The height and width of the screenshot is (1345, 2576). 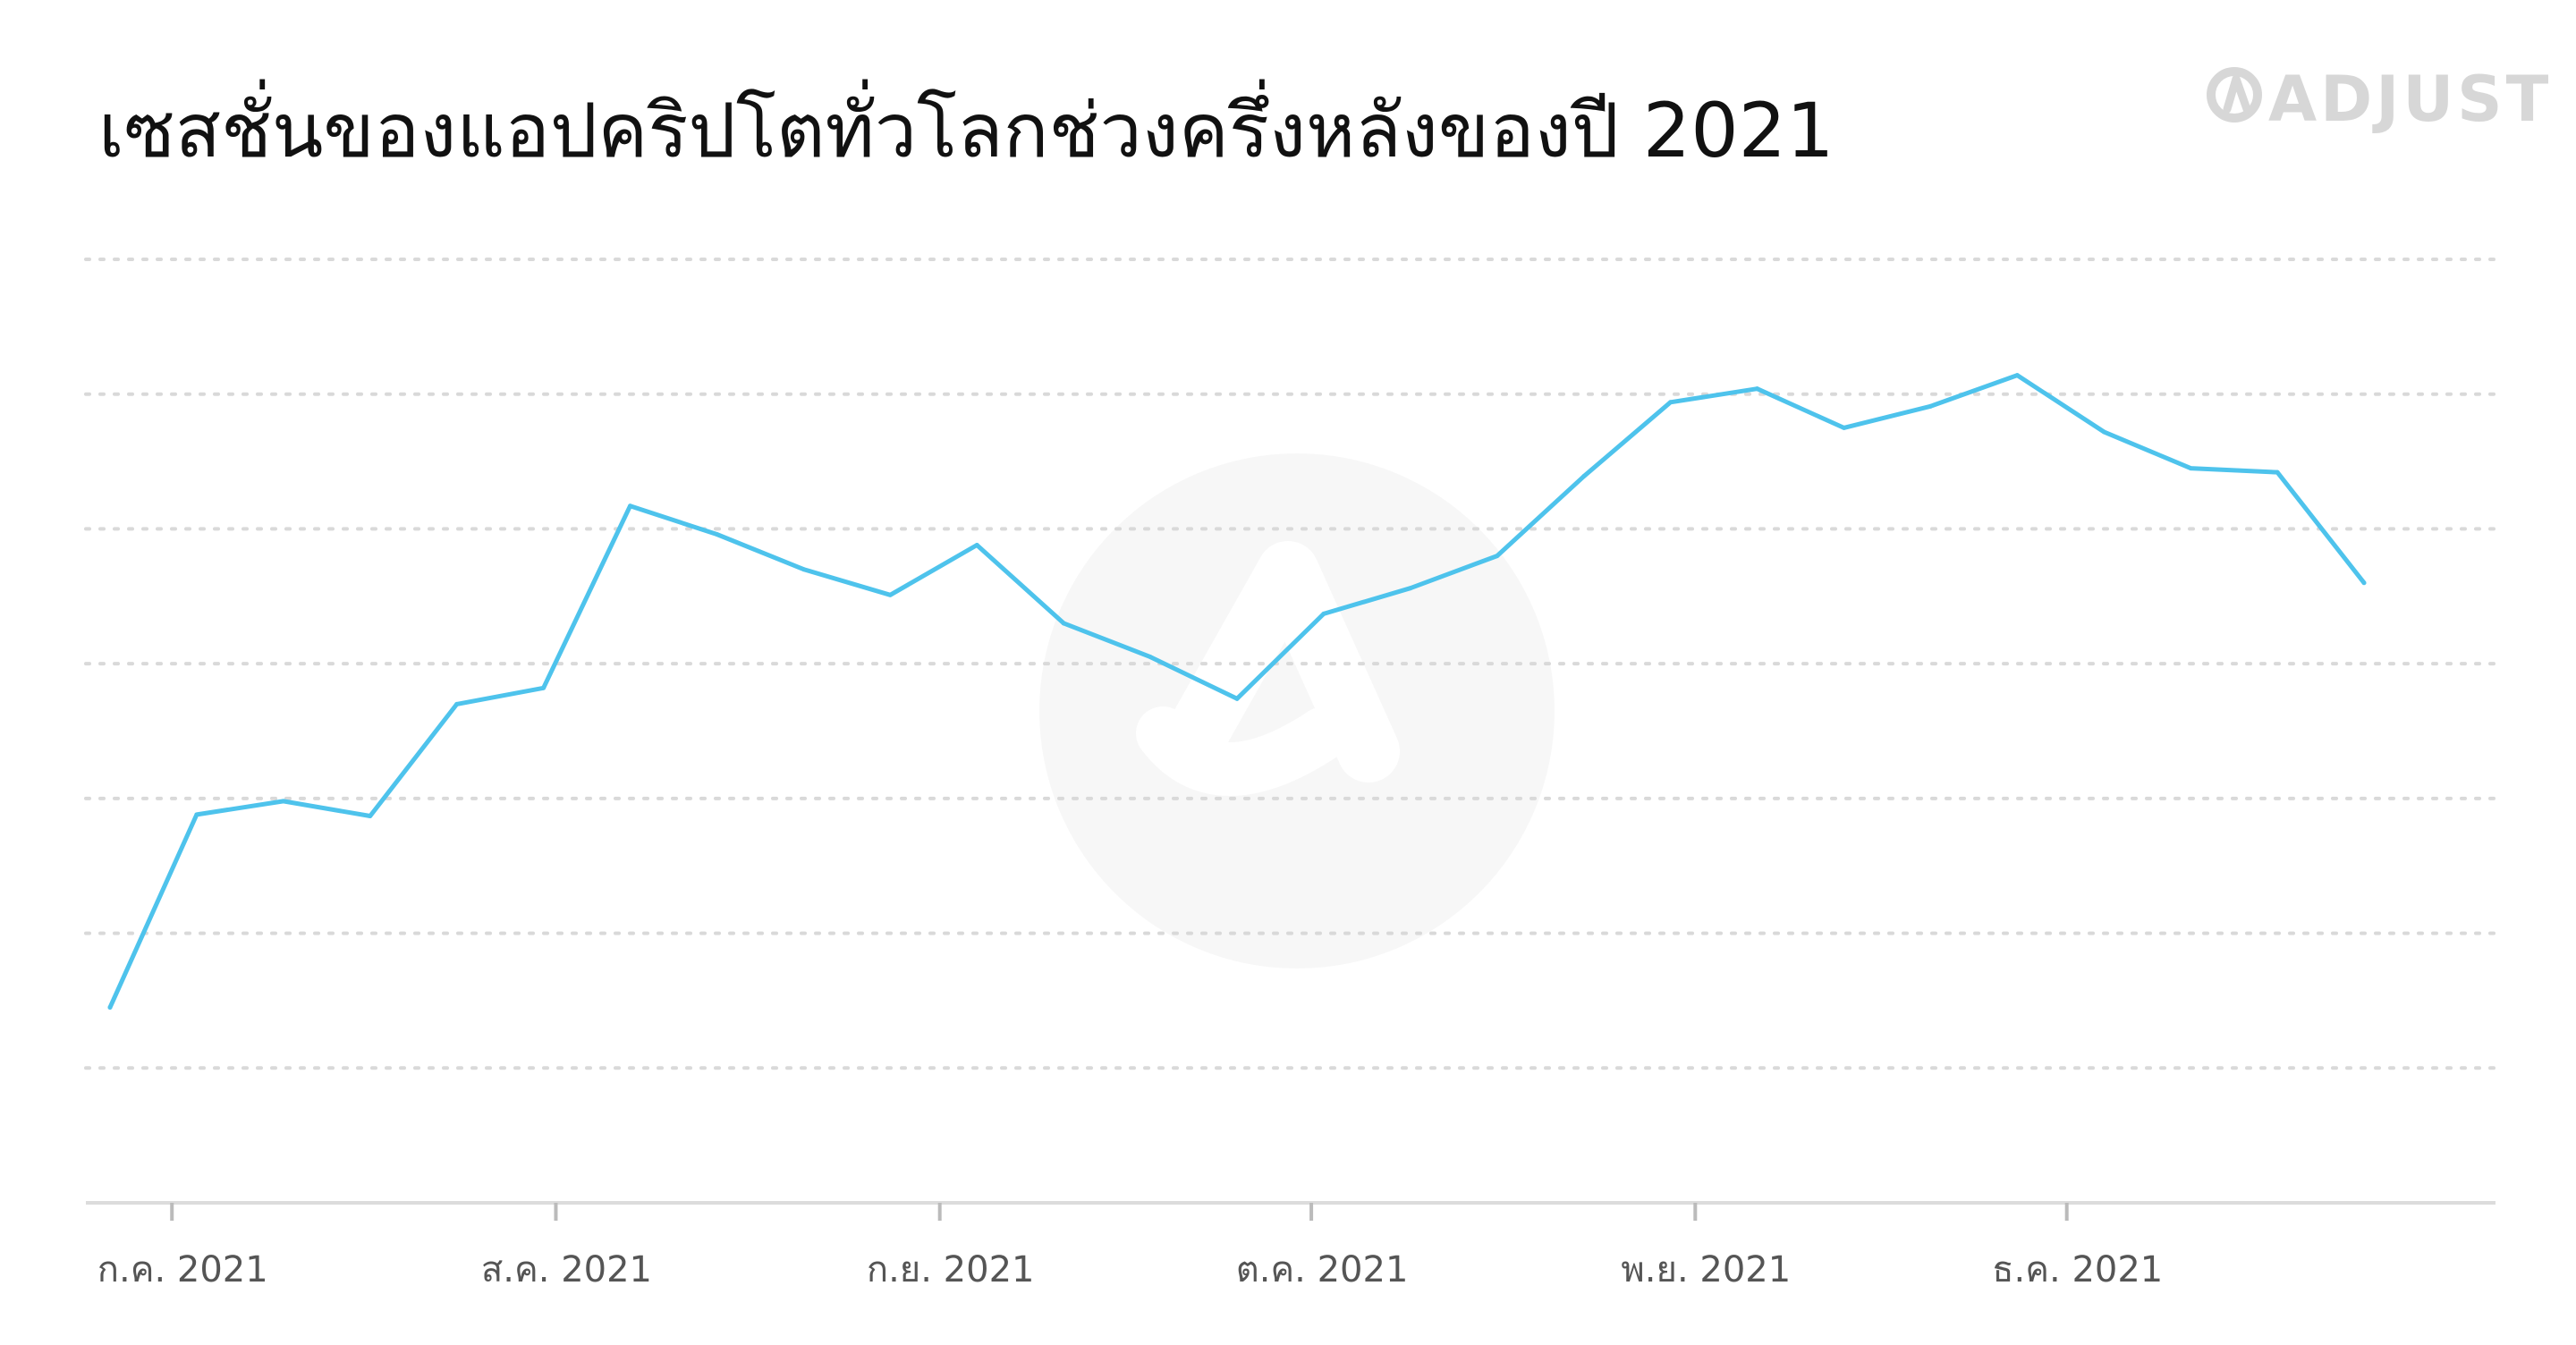 I want to click on adjust-logo: ADJUST, so click(x=2377, y=99).